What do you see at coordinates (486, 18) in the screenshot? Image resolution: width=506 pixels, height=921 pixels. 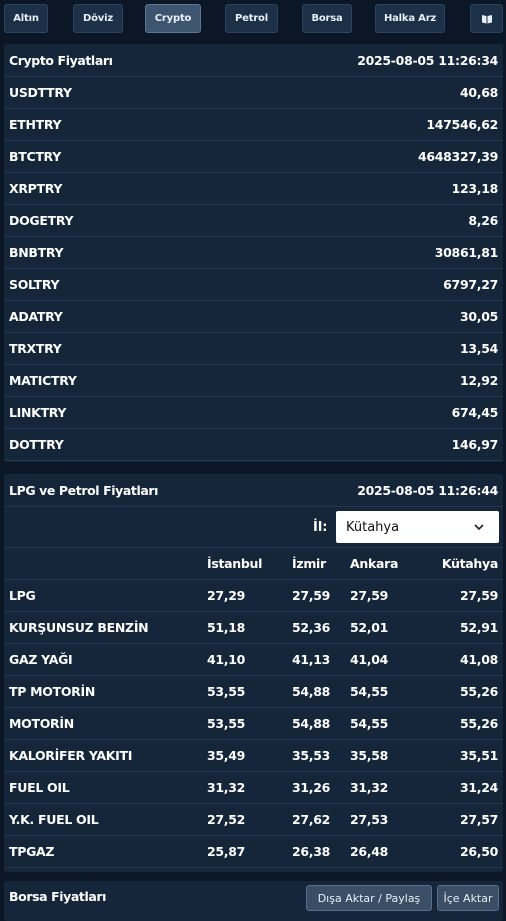 I see `menu-button` at bounding box center [486, 18].